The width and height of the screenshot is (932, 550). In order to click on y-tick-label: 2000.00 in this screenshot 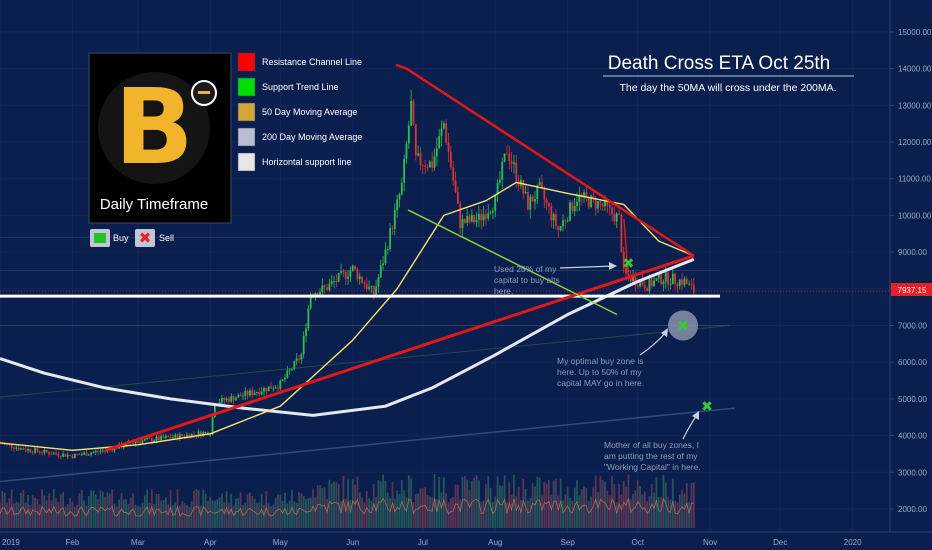, I will do `click(912, 509)`.